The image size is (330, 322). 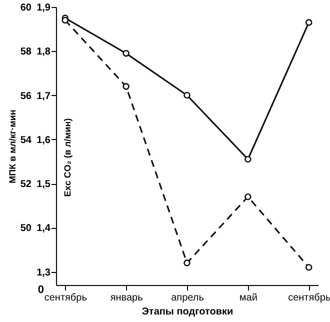 What do you see at coordinates (67, 157) in the screenshot?
I see `y2-axis-title: Exc CO₂ (в л/мин)` at bounding box center [67, 157].